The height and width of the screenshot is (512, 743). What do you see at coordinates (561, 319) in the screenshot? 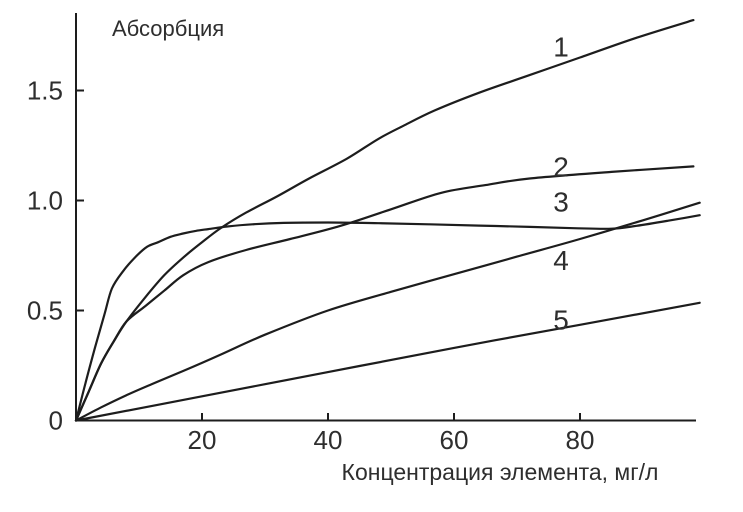
I see `curve-5-label: 5` at bounding box center [561, 319].